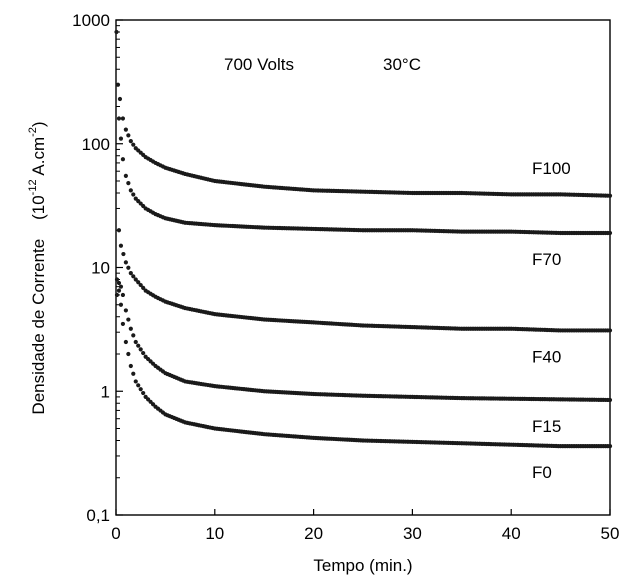 The image size is (621, 575). What do you see at coordinates (91, 20) in the screenshot?
I see `y-tick-label: 1000` at bounding box center [91, 20].